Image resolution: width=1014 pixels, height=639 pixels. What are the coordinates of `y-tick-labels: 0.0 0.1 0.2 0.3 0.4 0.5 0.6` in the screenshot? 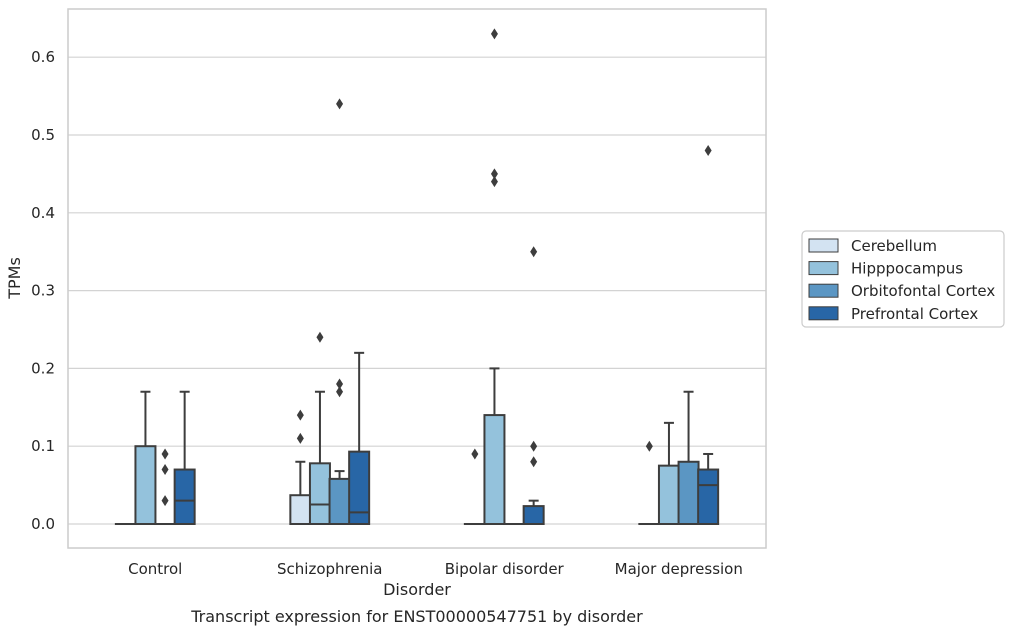 It's located at (43, 290).